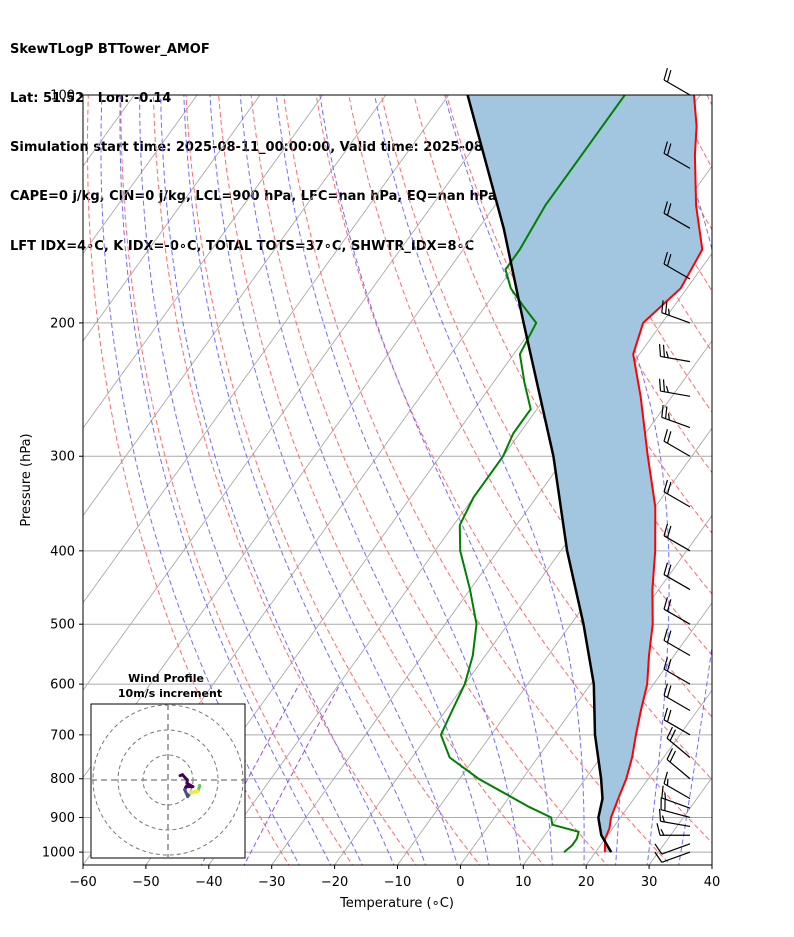 The width and height of the screenshot is (794, 937). Describe the element at coordinates (712, 882) in the screenshot. I see `x-tick-label: 40` at that location.